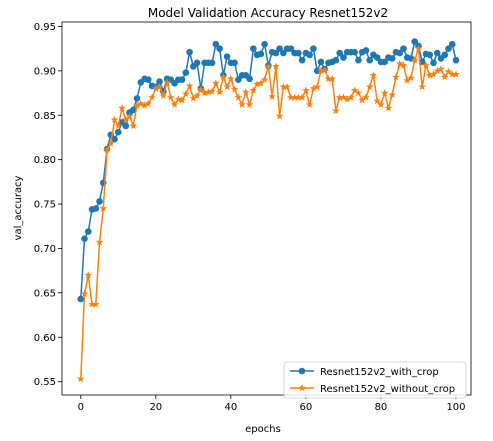 This screenshot has width=493, height=441. What do you see at coordinates (45, 116) in the screenshot?
I see `y-tick-label: 0.85` at bounding box center [45, 116].